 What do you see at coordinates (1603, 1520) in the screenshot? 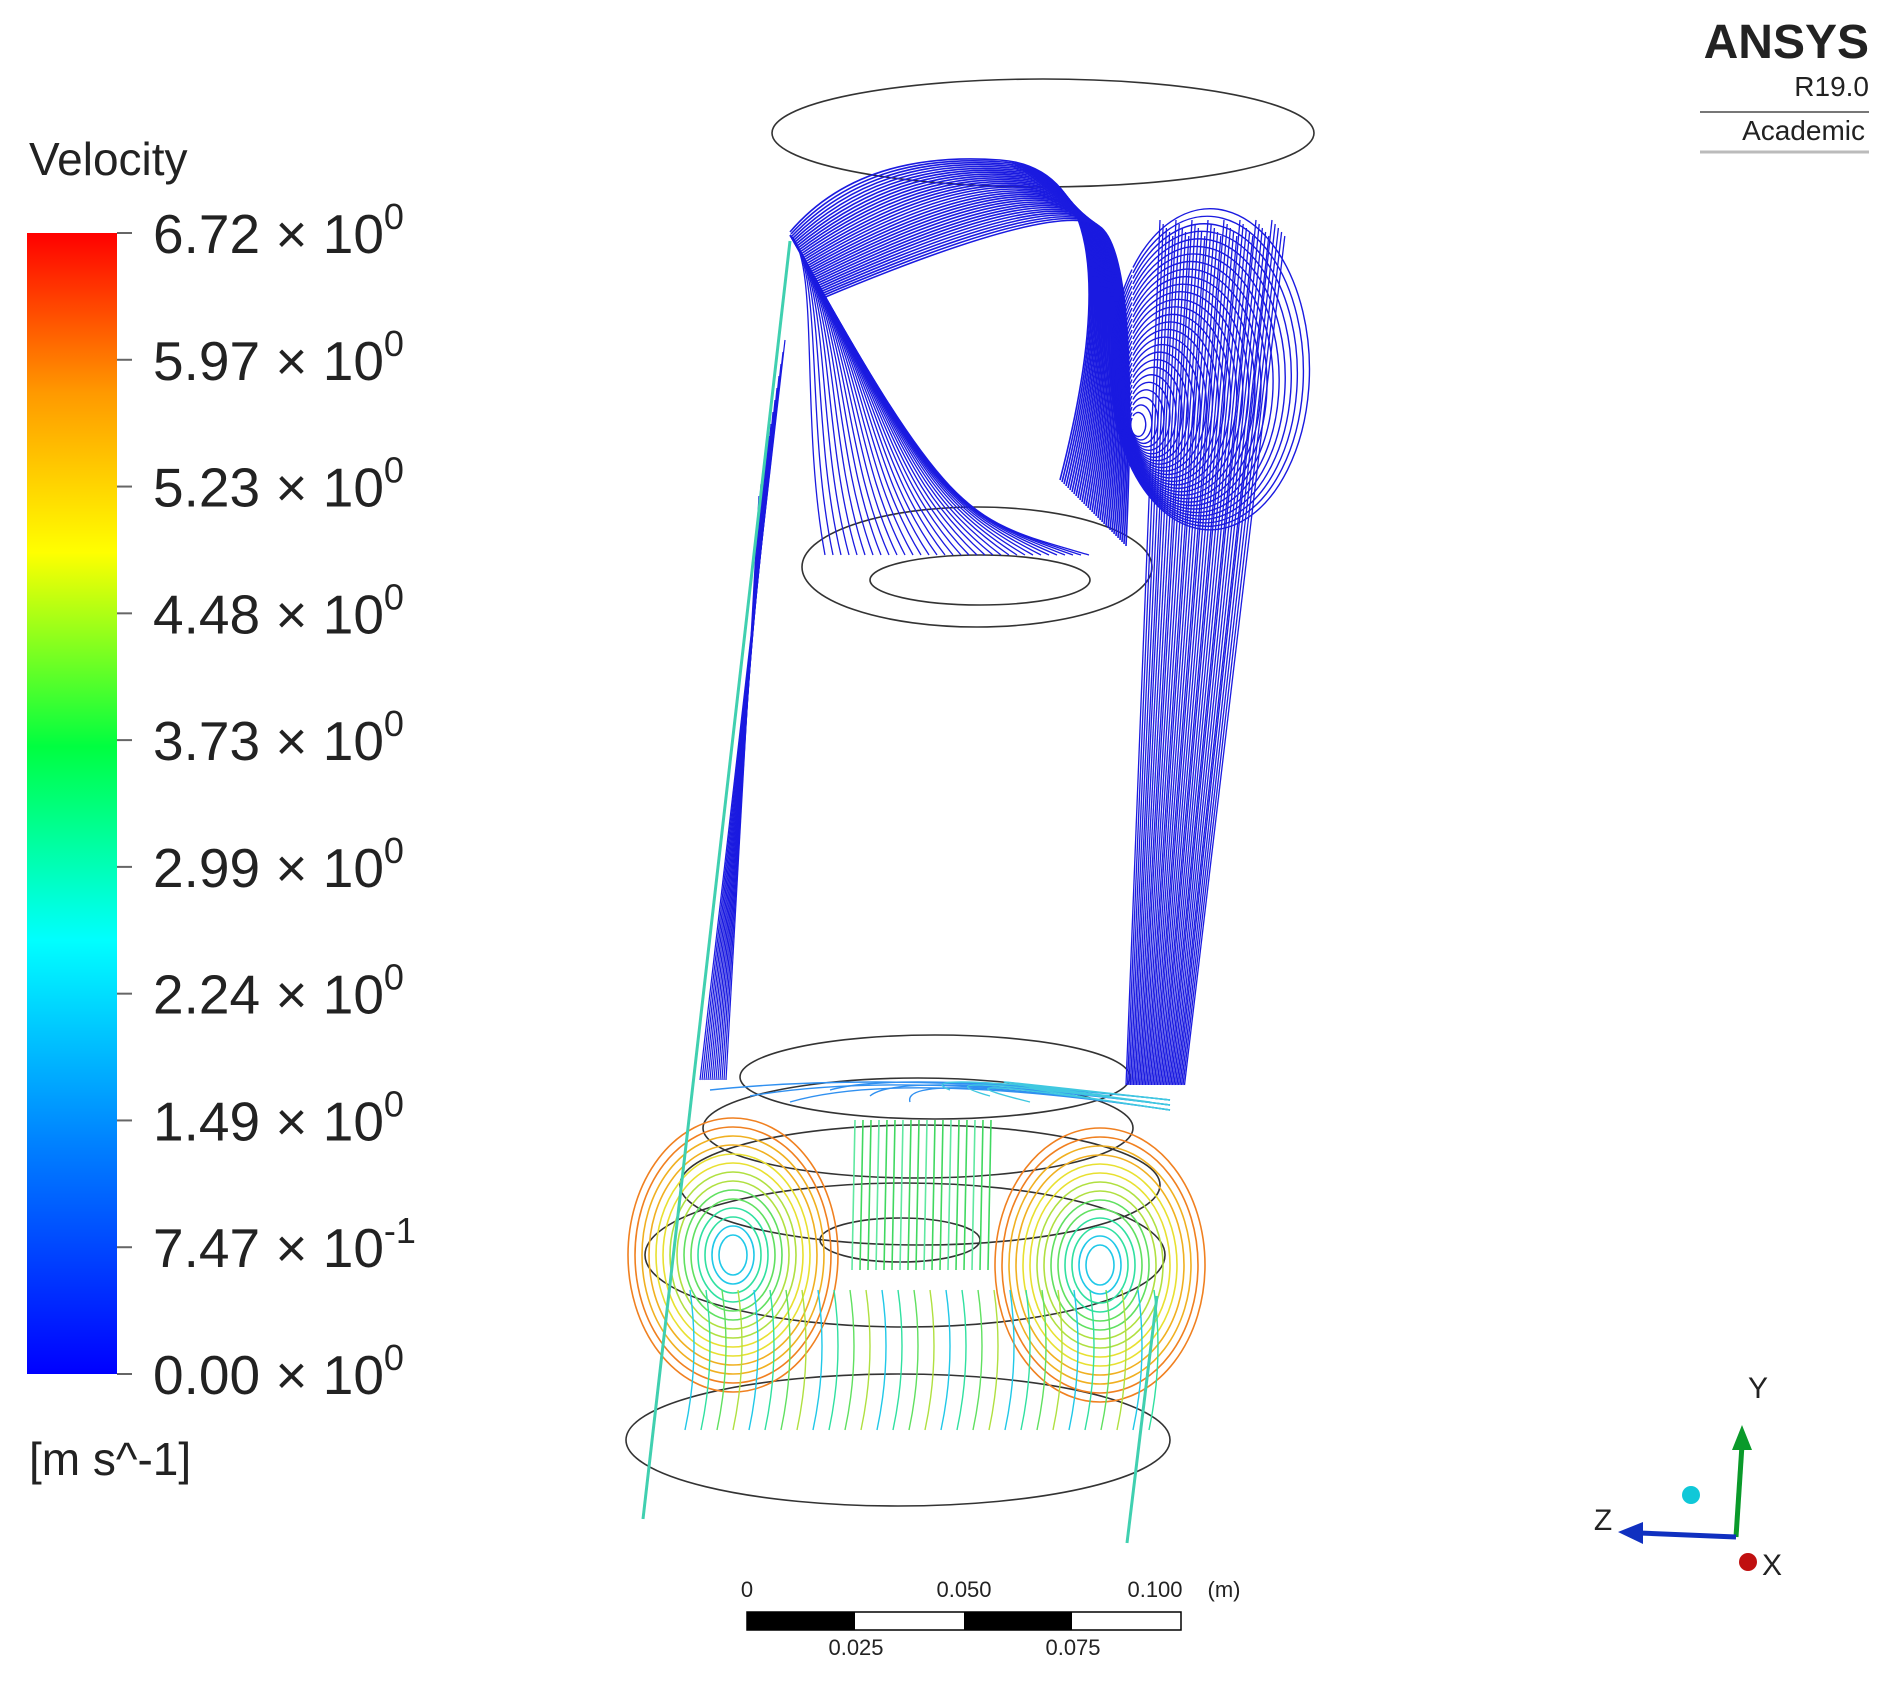
I see `axis-label: Z` at bounding box center [1603, 1520].